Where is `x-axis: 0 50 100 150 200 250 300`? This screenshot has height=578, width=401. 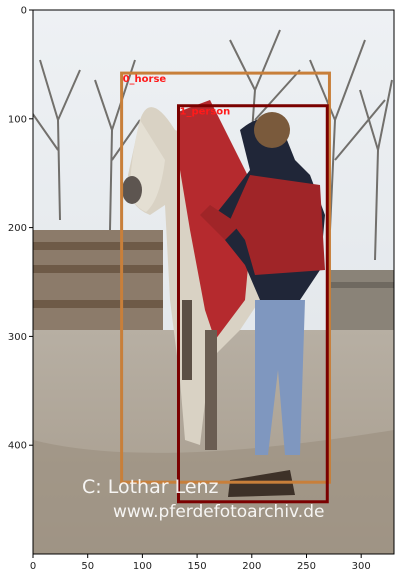 x-axis: 0 50 100 150 200 250 300 is located at coordinates (200, 563).